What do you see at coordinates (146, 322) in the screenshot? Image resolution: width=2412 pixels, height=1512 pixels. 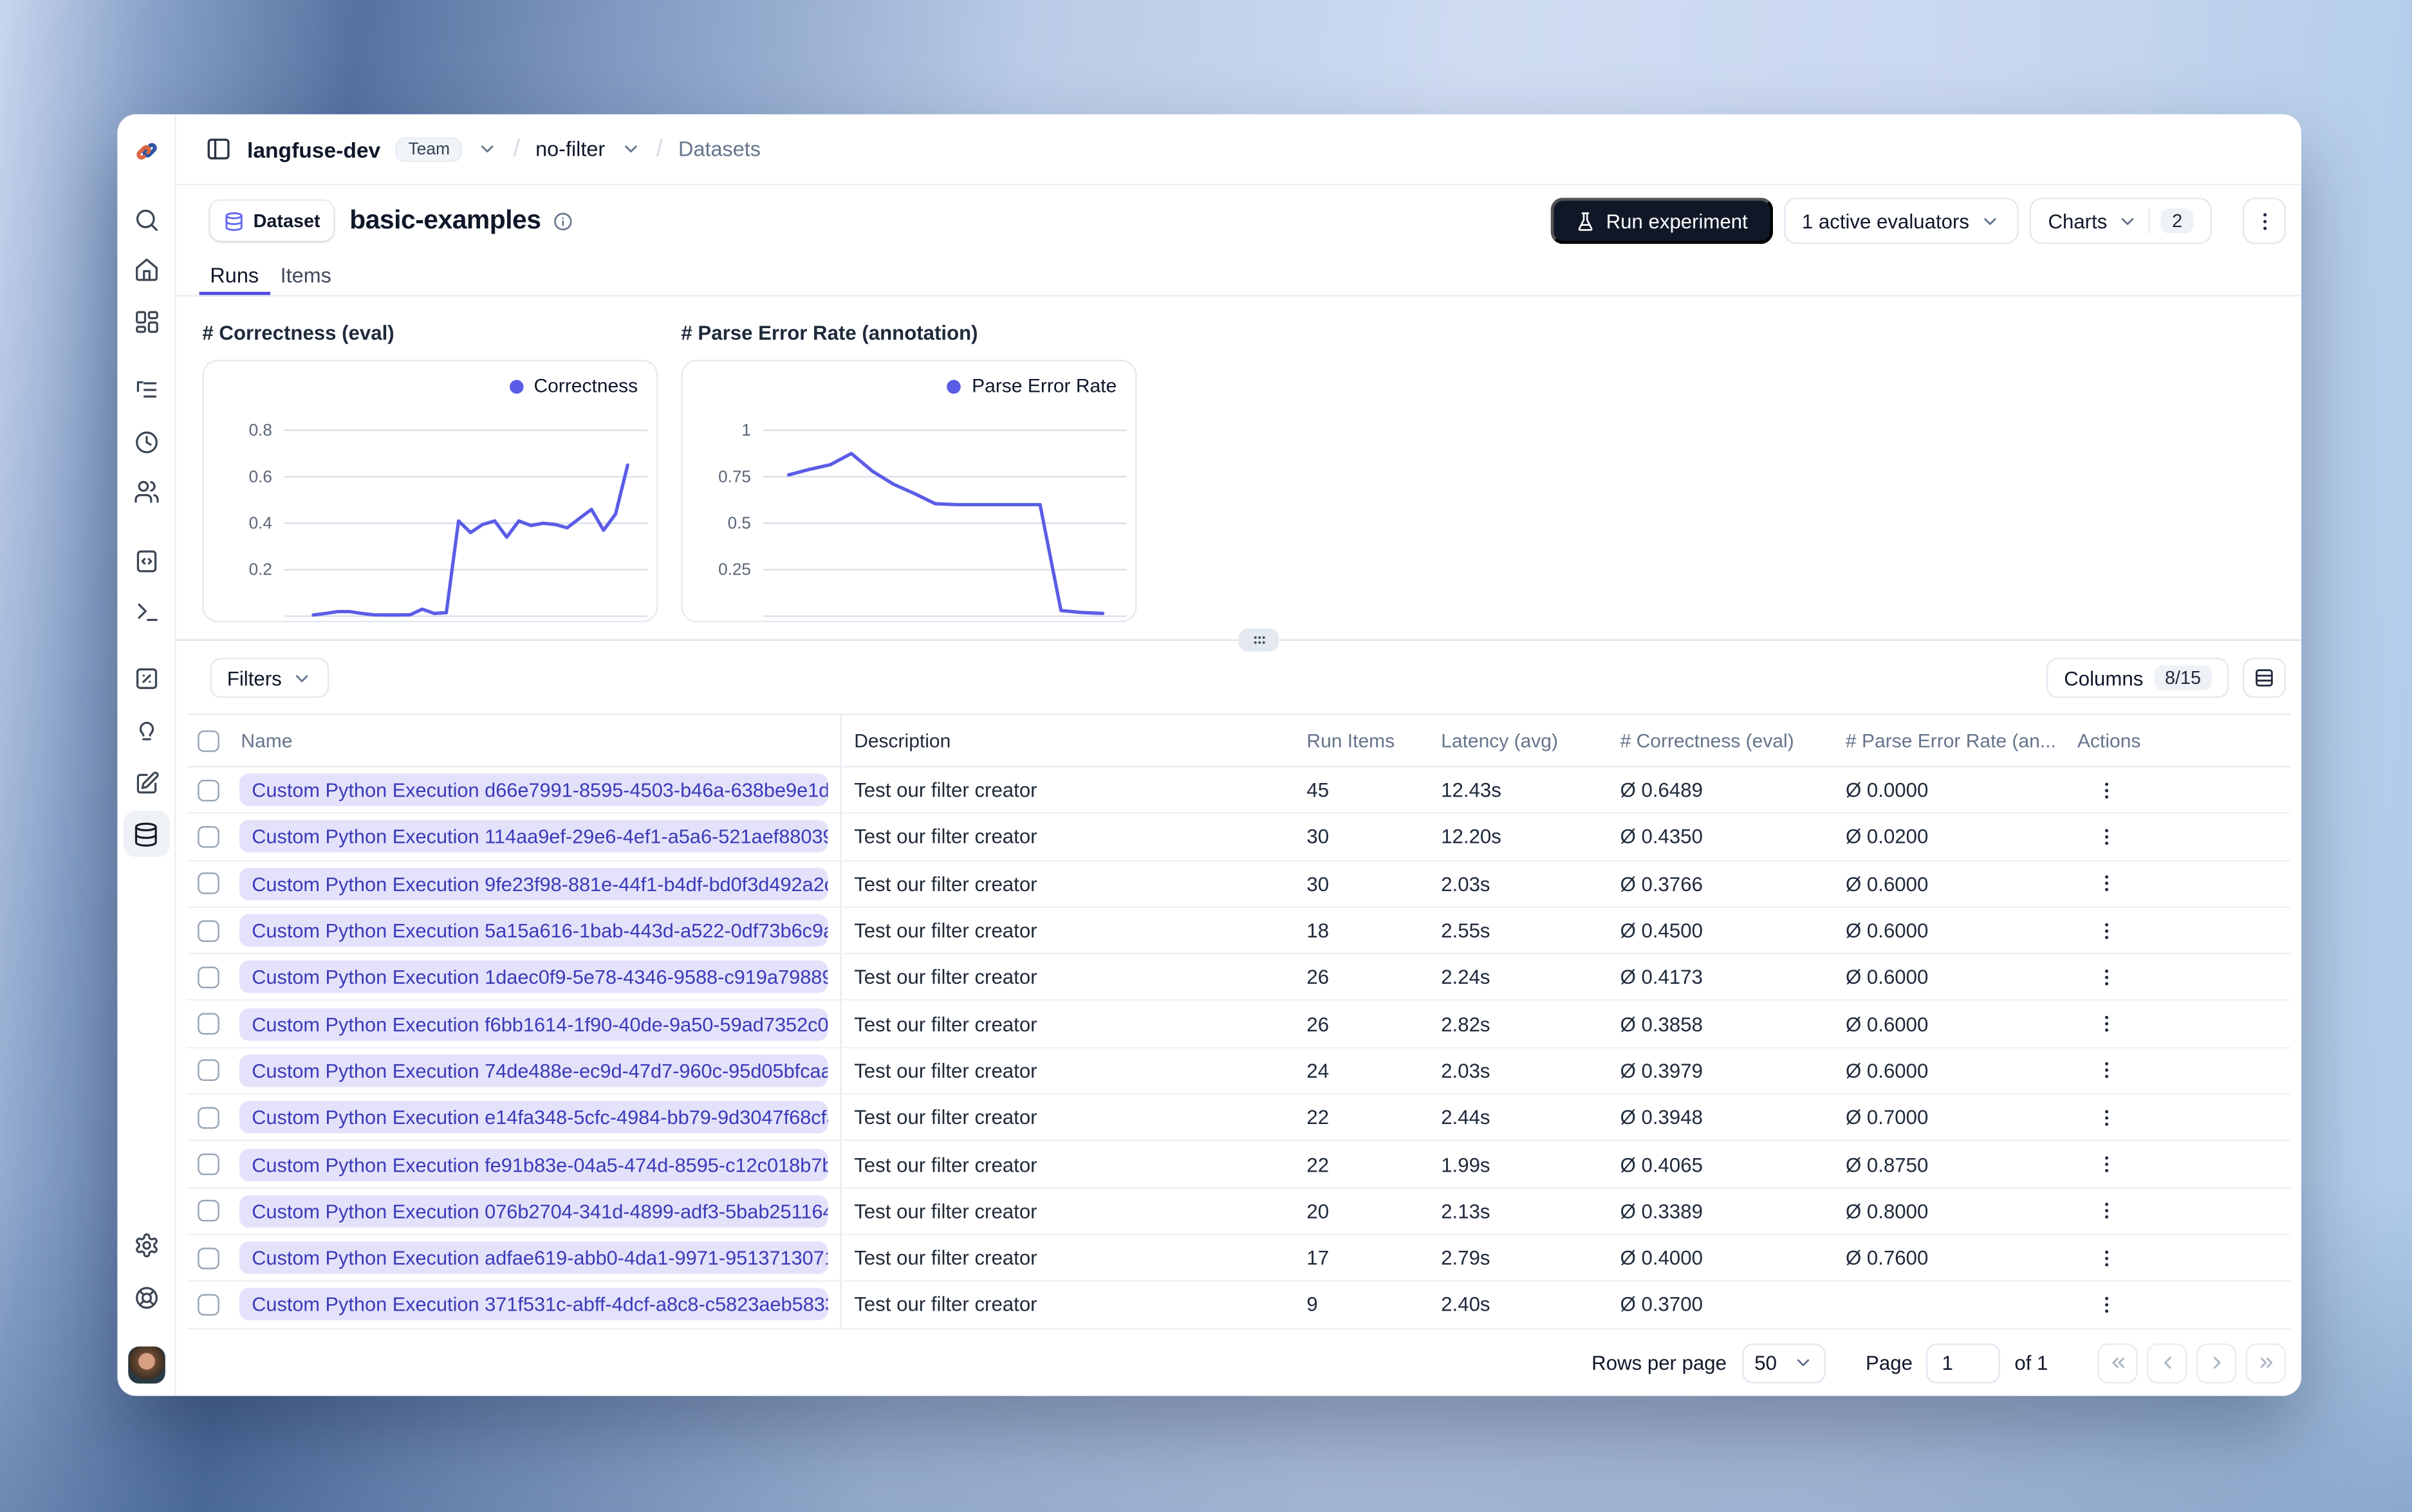 I see `dashboards-icon` at bounding box center [146, 322].